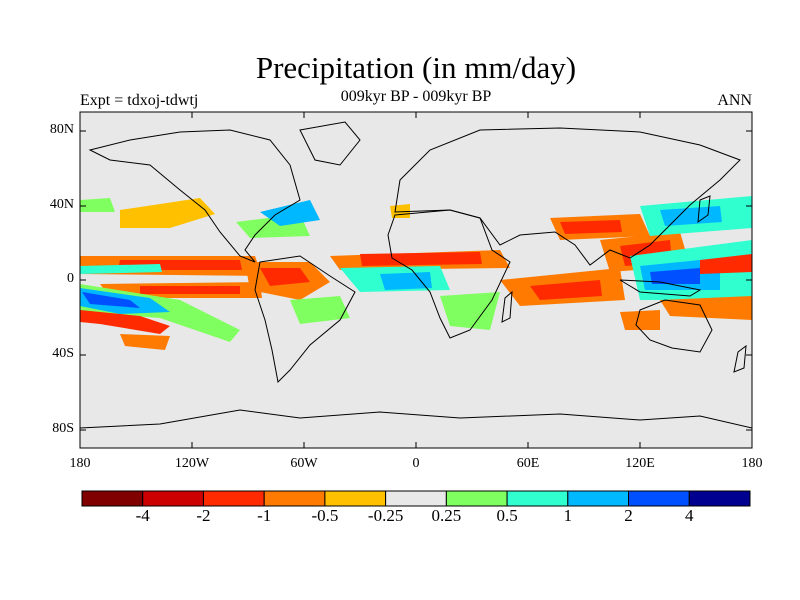  I want to click on coast-north-america, so click(194, 196).